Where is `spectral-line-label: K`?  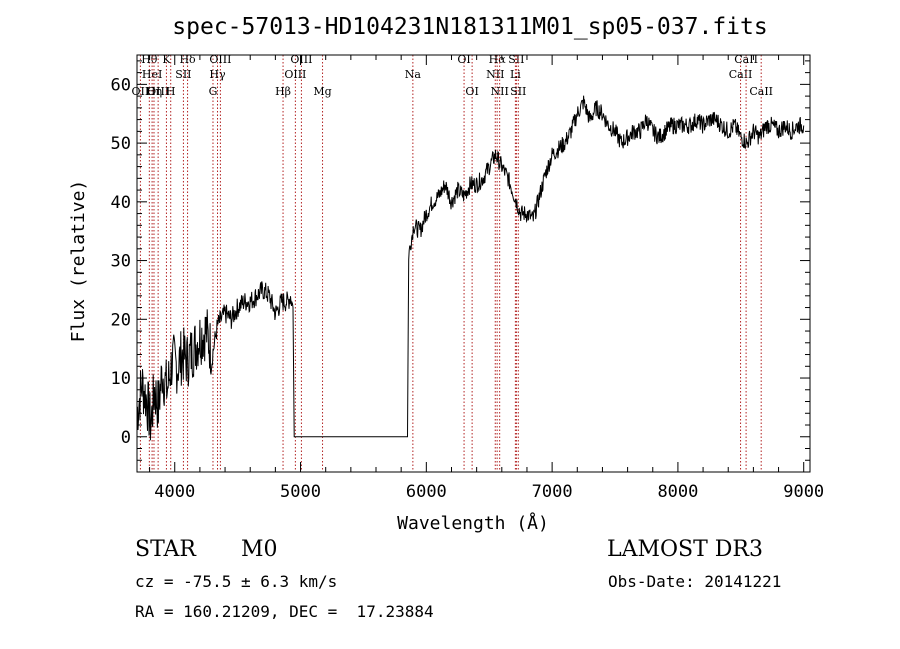 spectral-line-label: K is located at coordinates (166, 59).